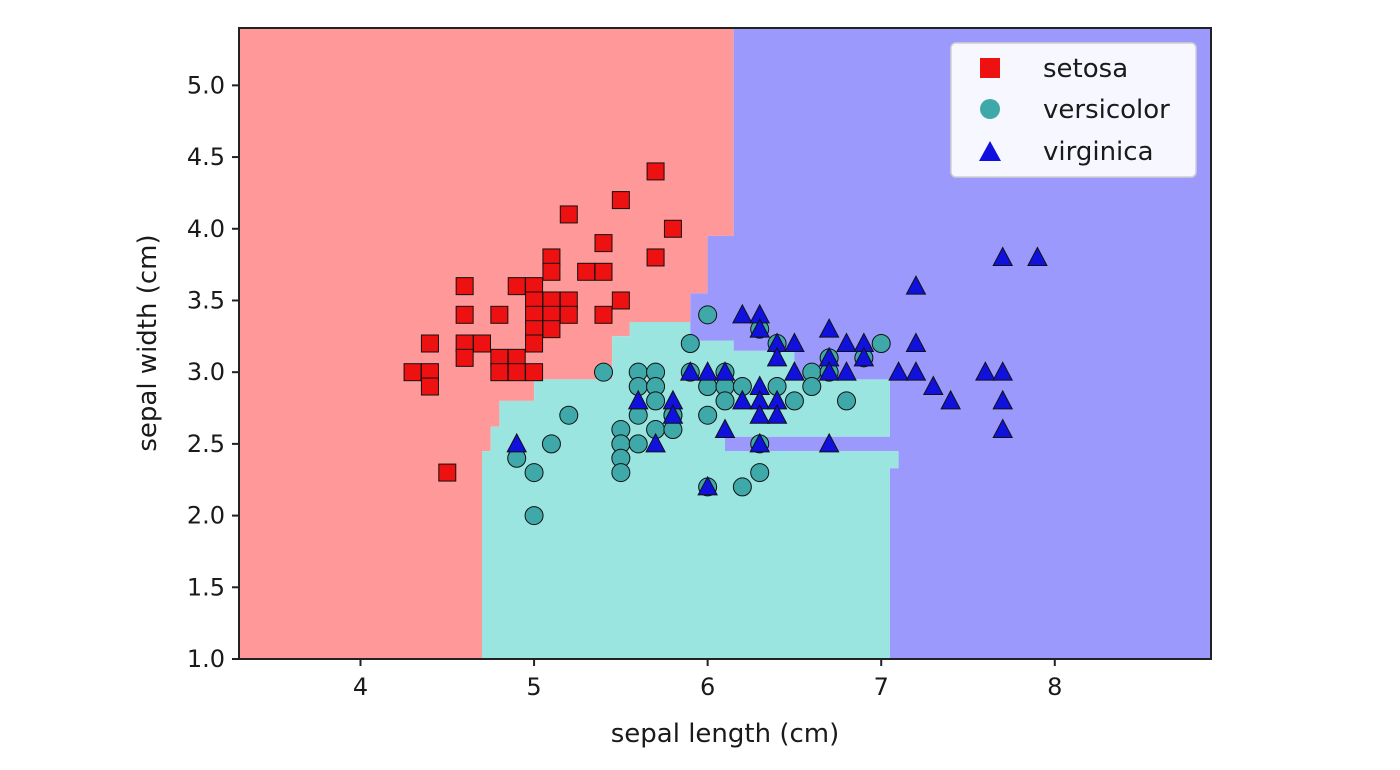 The height and width of the screenshot is (770, 1400). I want to click on y-axis-ticks: 1.0 1.5 2.0 2.5 3.0 3.5 4.0 4.5 5.0, so click(213, 372).